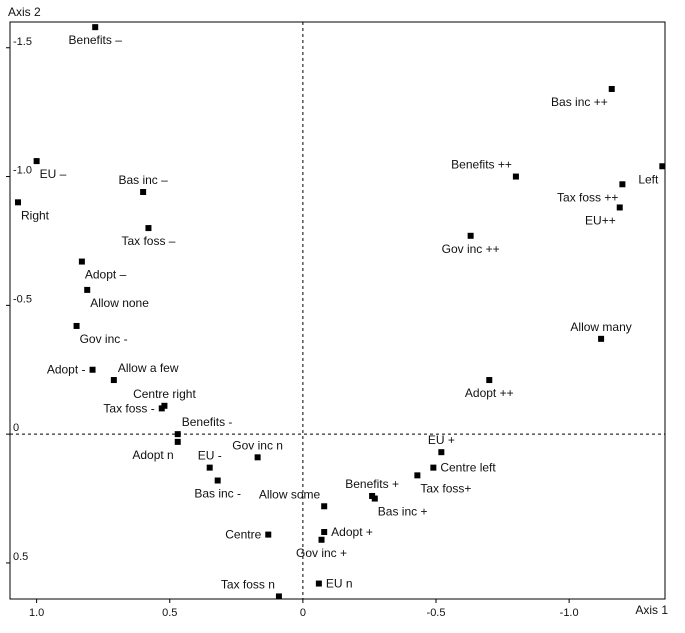  I want to click on data-point-label: Gov inc +, so click(321, 553).